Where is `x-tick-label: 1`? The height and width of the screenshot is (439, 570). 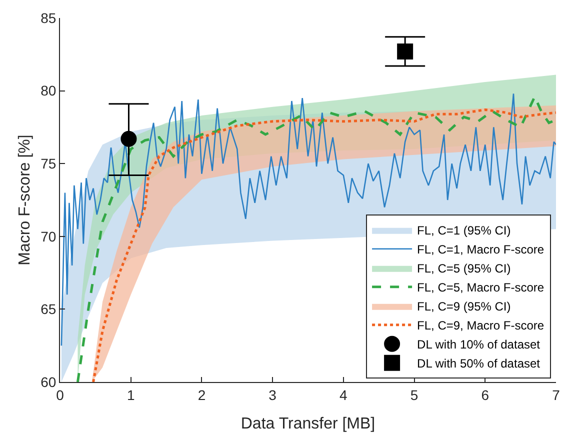
x-tick-label: 1 is located at coordinates (130, 394).